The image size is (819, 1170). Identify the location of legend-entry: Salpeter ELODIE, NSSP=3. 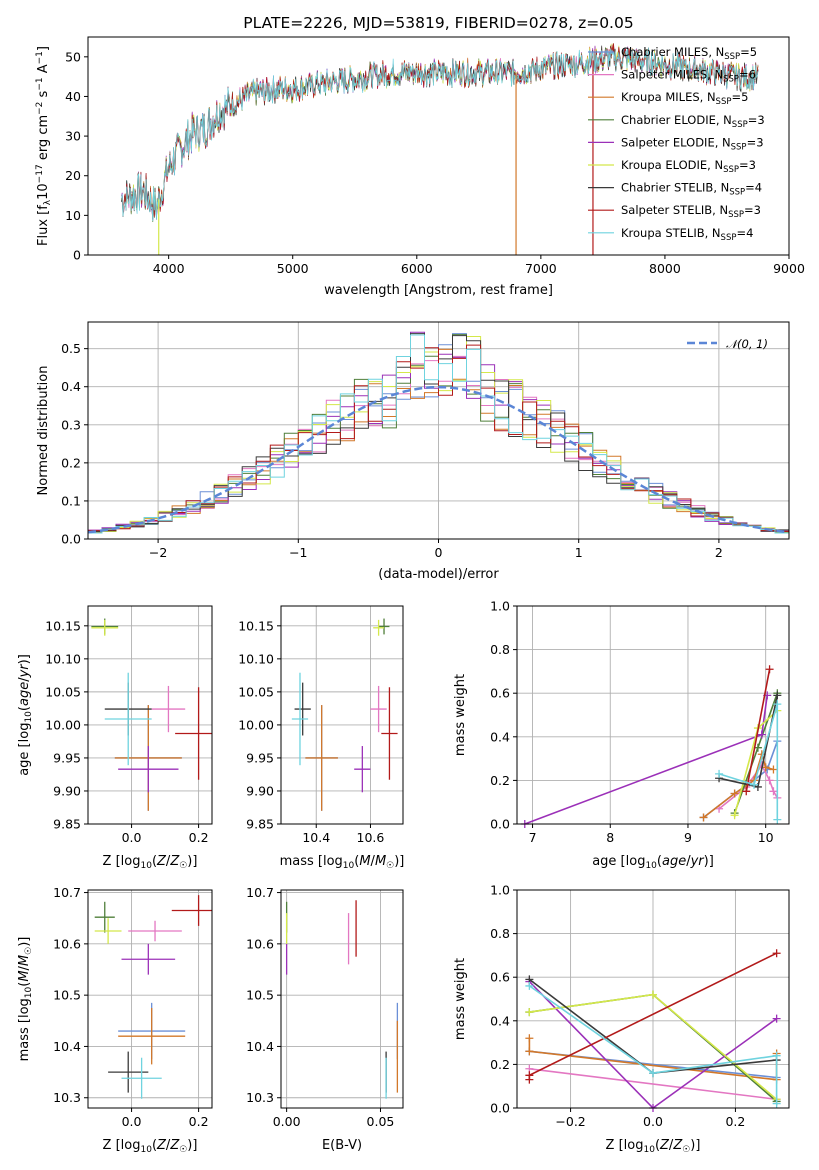
(692, 143).